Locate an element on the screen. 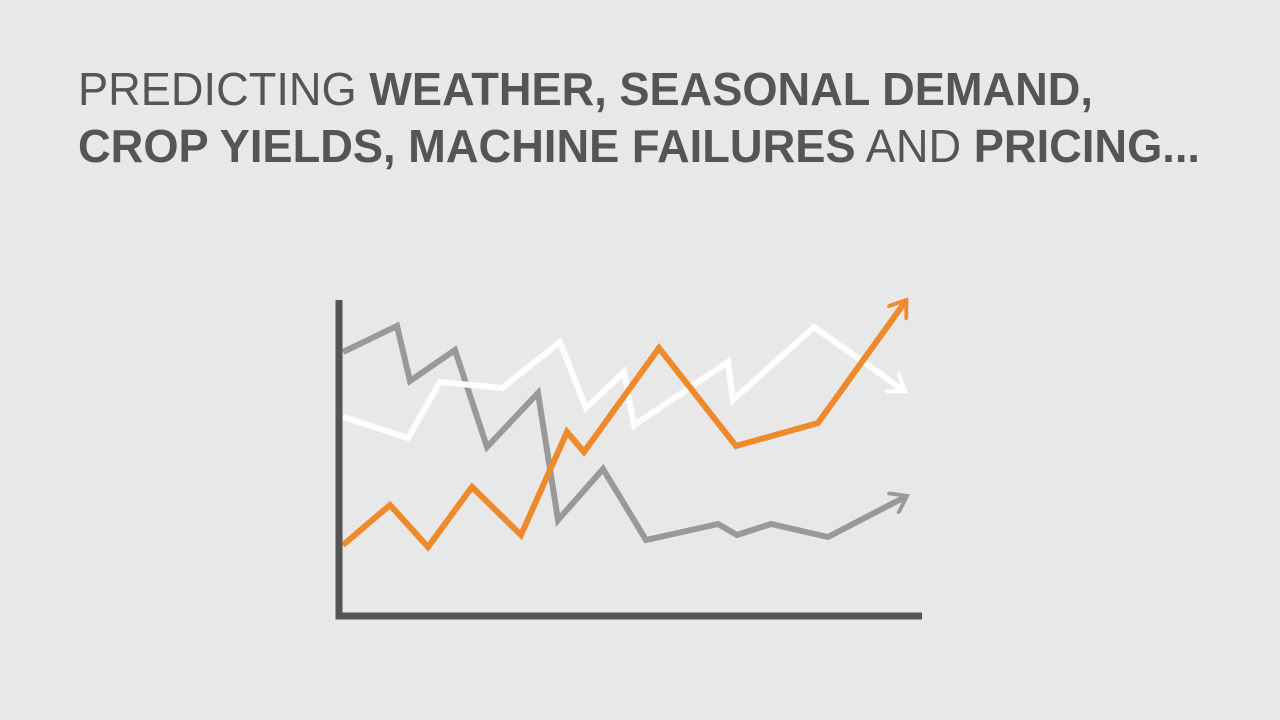  headline-run: CROP YIELDS, MACHINE FAILURES is located at coordinates (467, 146).